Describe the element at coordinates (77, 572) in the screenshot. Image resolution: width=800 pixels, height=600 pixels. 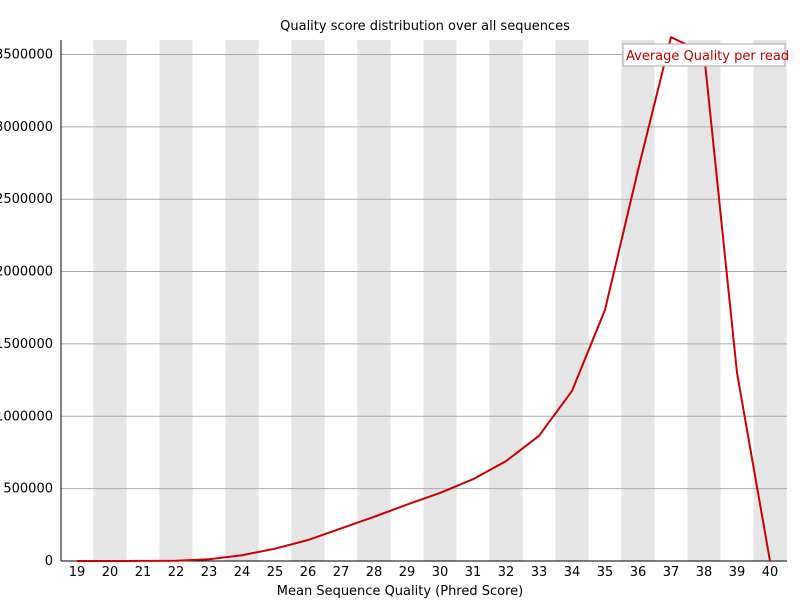
I see `x-tick-19: 19` at that location.